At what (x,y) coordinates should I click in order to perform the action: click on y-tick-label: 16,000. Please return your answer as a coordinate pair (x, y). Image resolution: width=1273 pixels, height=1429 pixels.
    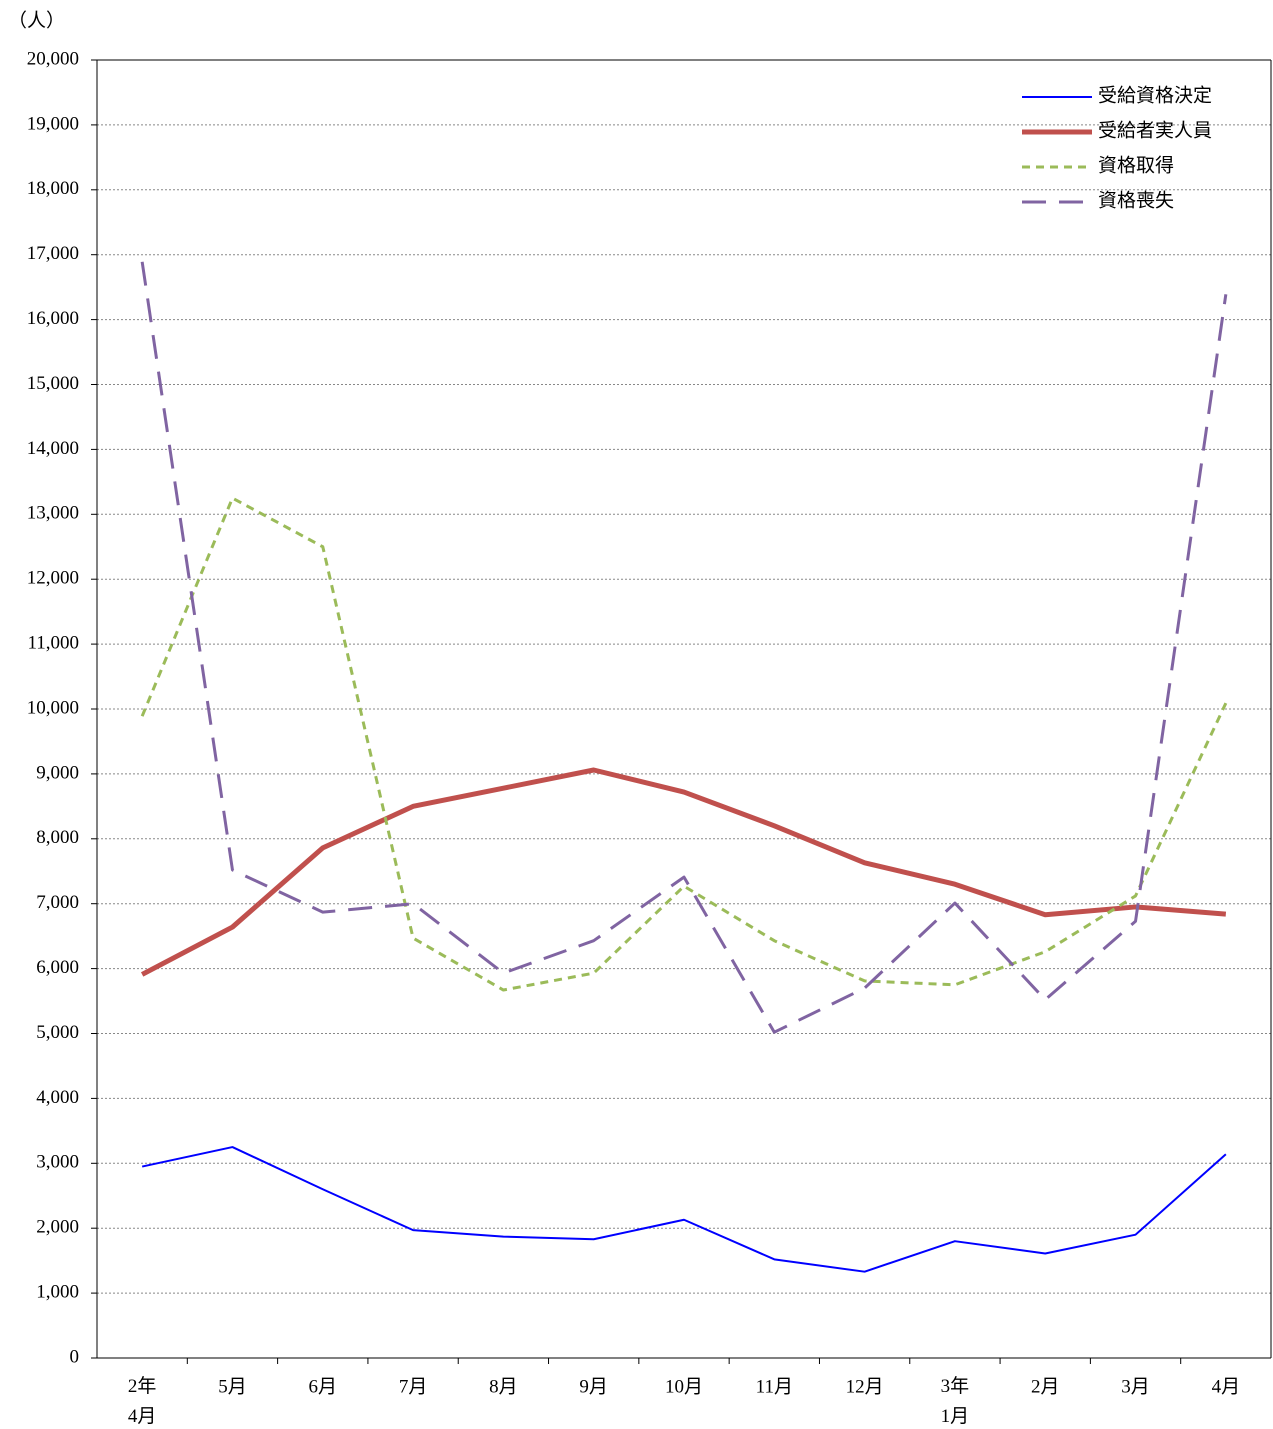
    Looking at the image, I should click on (53, 318).